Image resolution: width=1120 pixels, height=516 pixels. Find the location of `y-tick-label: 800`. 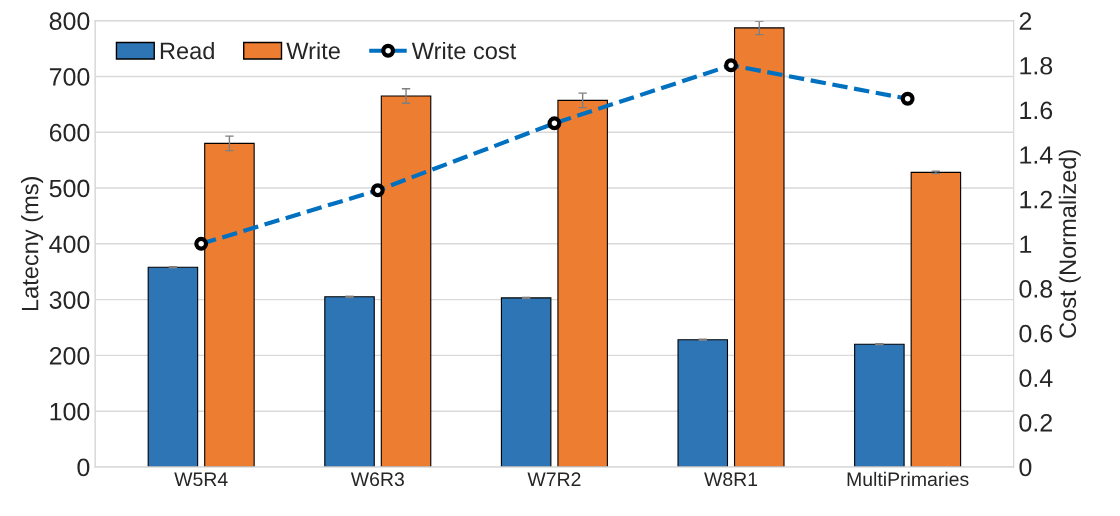

y-tick-label: 800 is located at coordinates (69, 21).